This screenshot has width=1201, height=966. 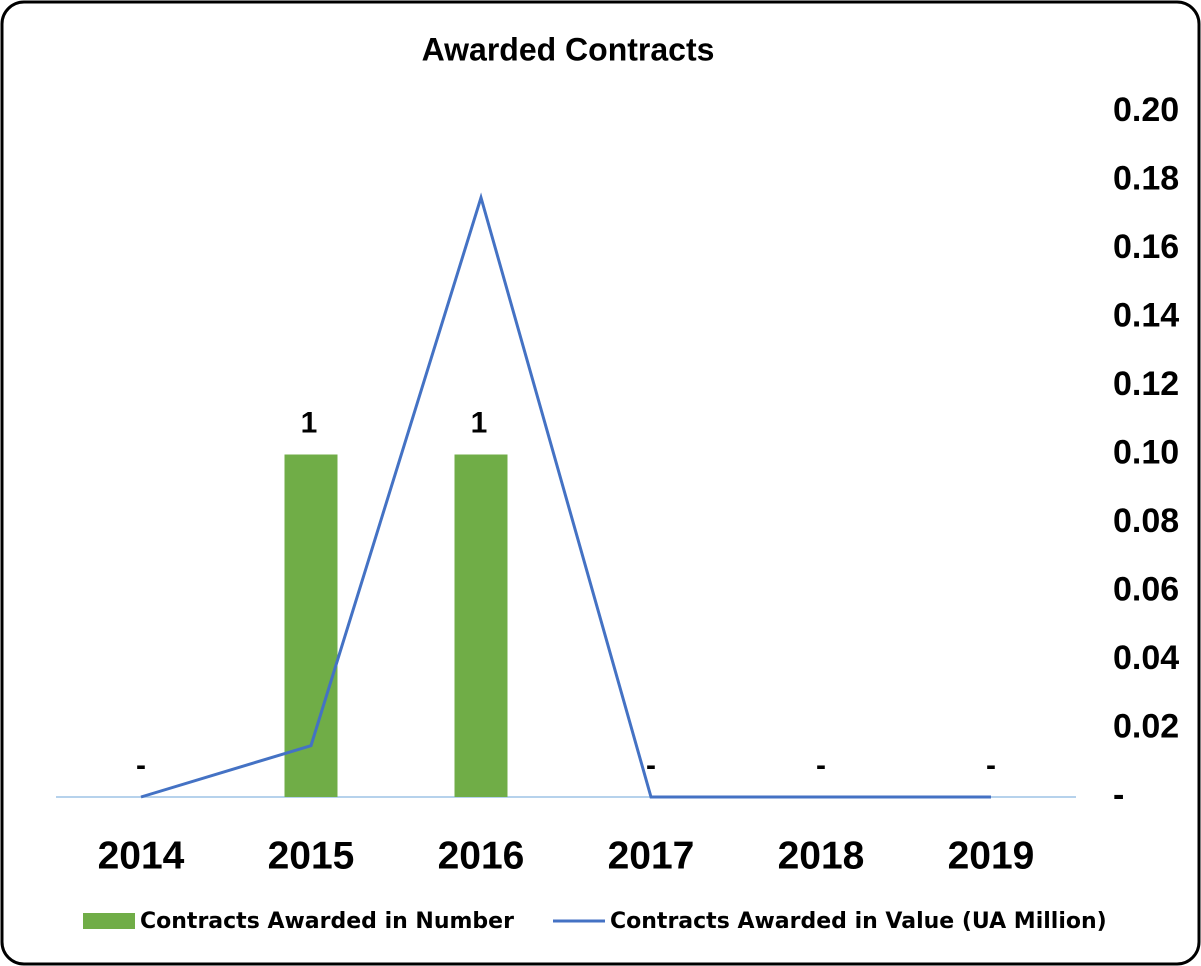 I want to click on x-tick-label: 2015, so click(x=311, y=855).